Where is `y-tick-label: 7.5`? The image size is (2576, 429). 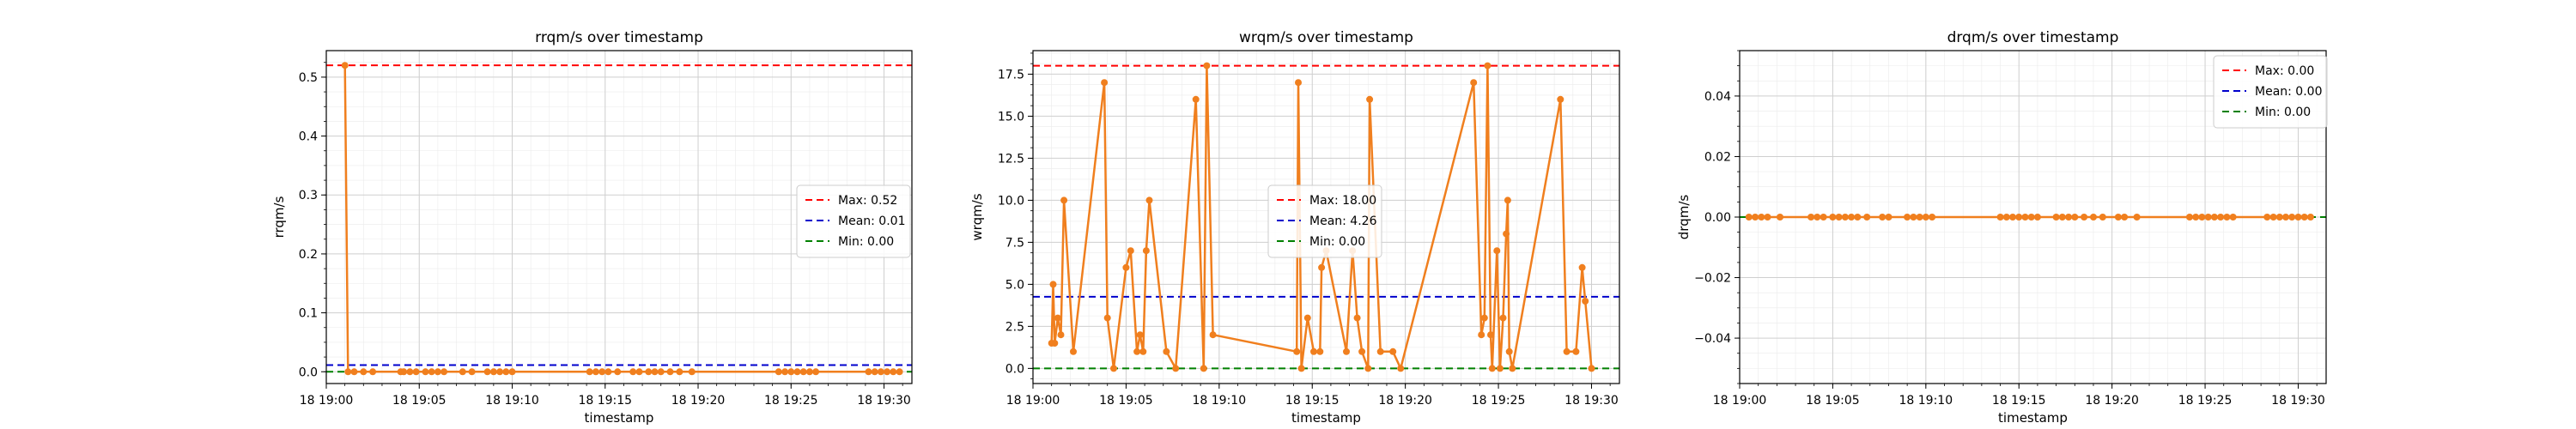 y-tick-label: 7.5 is located at coordinates (1014, 243).